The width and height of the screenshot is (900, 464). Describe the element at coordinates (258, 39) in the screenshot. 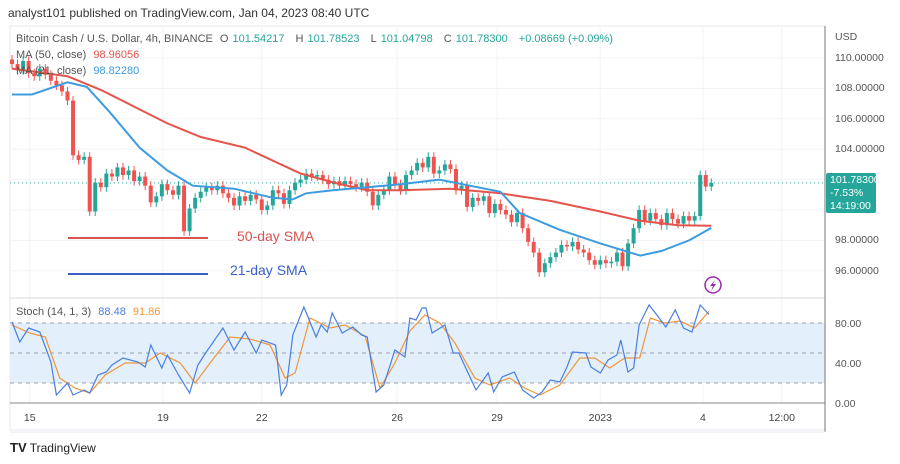

I see `open-value: 101.54217` at that location.